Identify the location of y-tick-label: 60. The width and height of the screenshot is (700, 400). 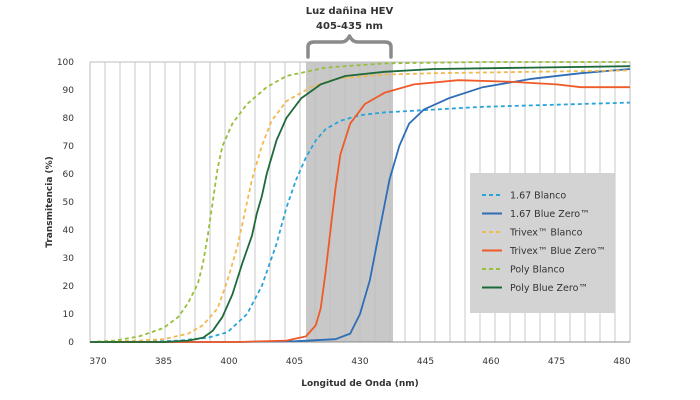
(69, 175).